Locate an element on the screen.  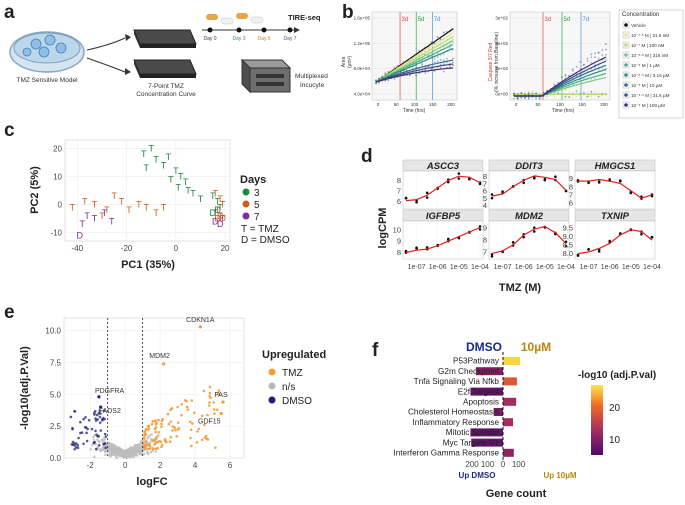
gene-name: DDIT3 is located at coordinates (529, 166).